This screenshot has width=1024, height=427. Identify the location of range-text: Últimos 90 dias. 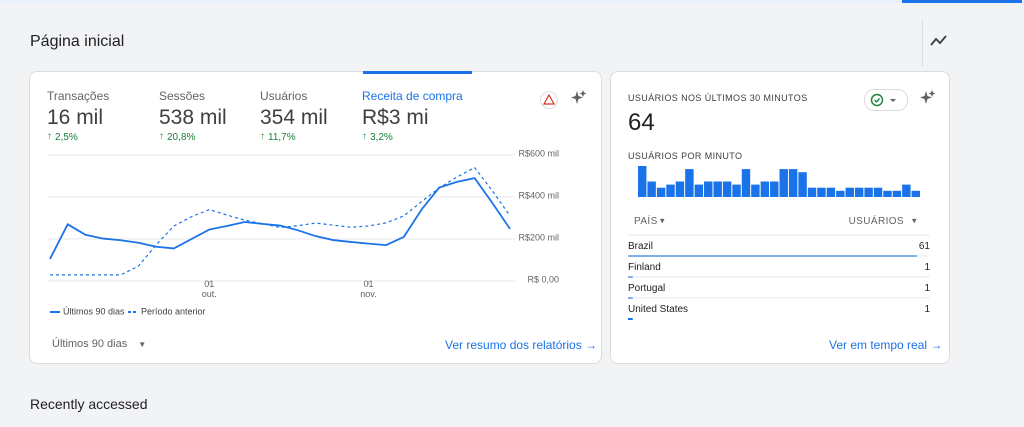
(90, 344).